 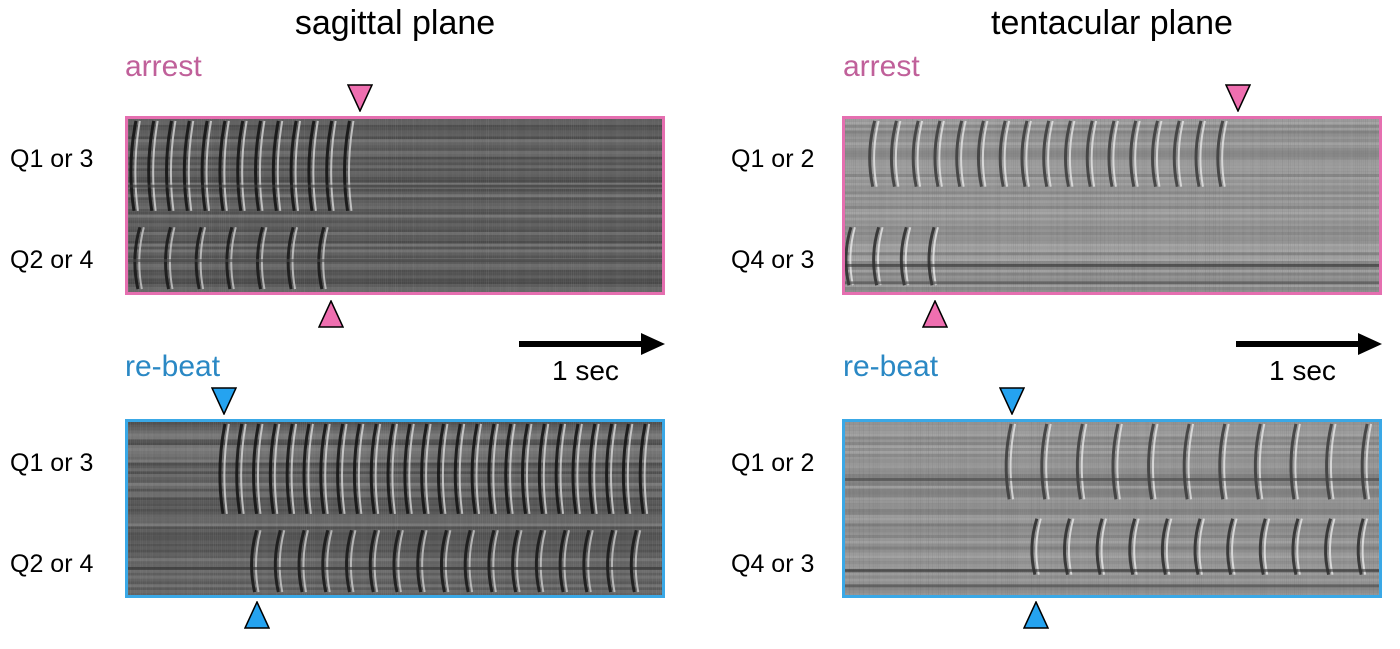 I want to click on tentacular-arrest-label: arrest, so click(x=881, y=66).